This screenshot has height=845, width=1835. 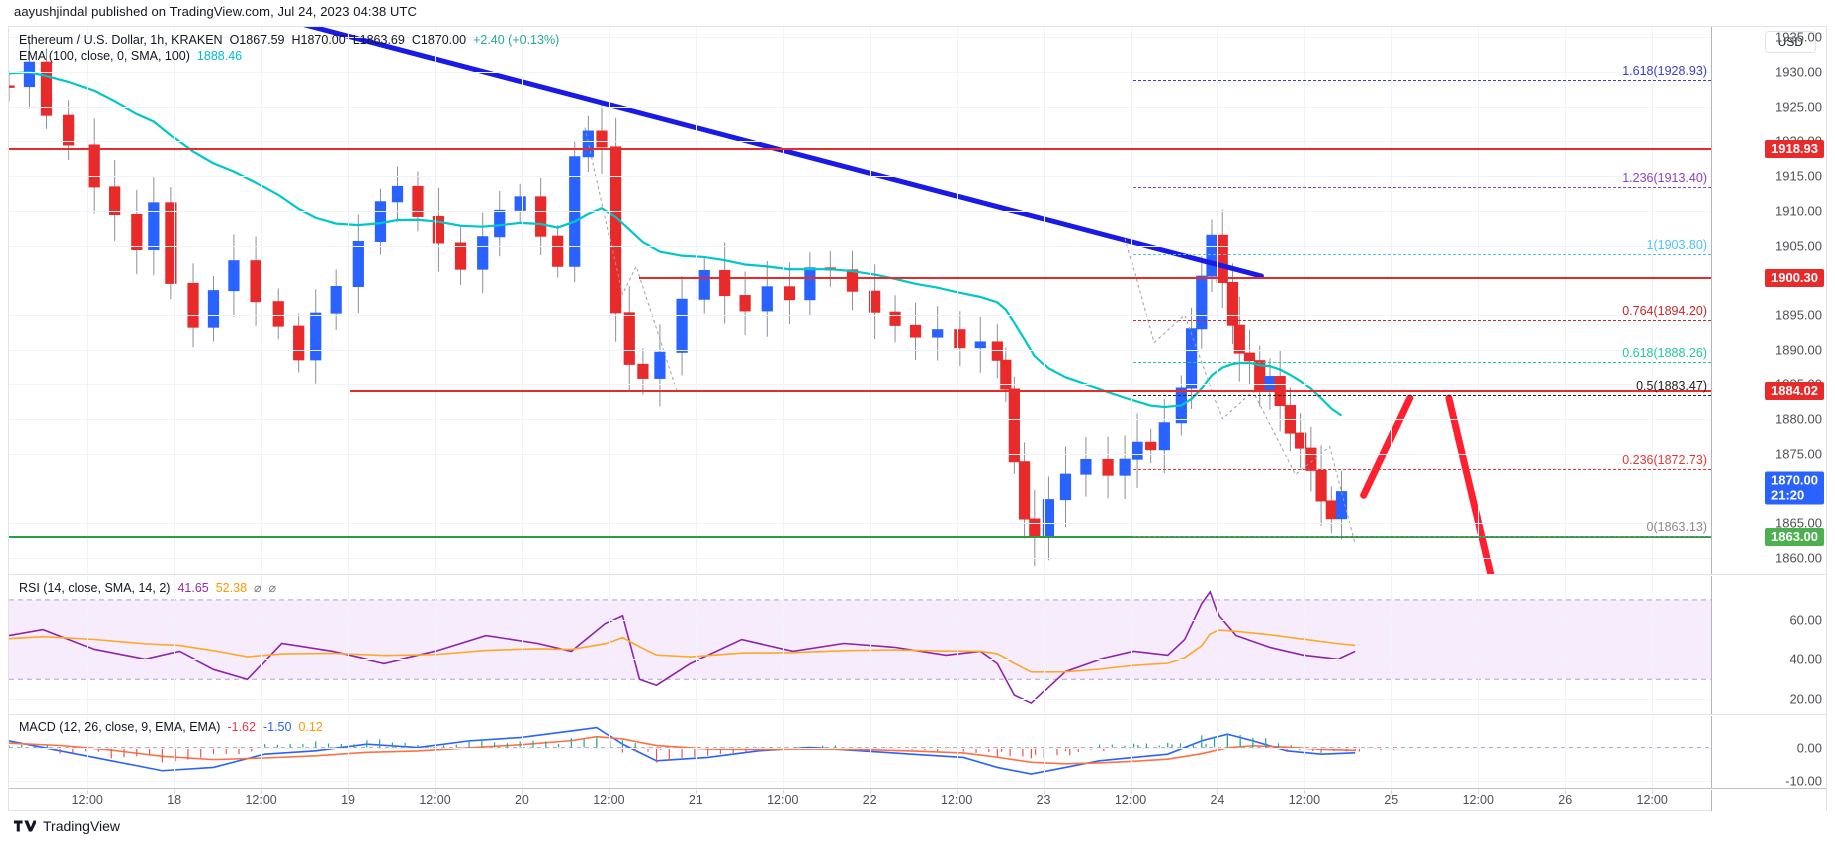 I want to click on macd-axis-tick: 0.00, so click(x=1809, y=748).